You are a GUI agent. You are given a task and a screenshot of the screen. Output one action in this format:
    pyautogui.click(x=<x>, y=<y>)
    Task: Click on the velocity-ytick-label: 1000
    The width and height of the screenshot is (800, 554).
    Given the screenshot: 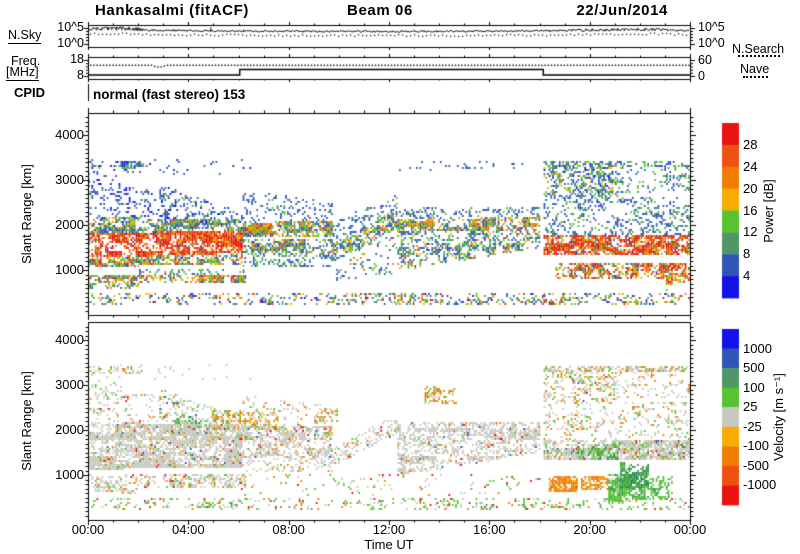 What is the action you would take?
    pyautogui.click(x=69, y=474)
    